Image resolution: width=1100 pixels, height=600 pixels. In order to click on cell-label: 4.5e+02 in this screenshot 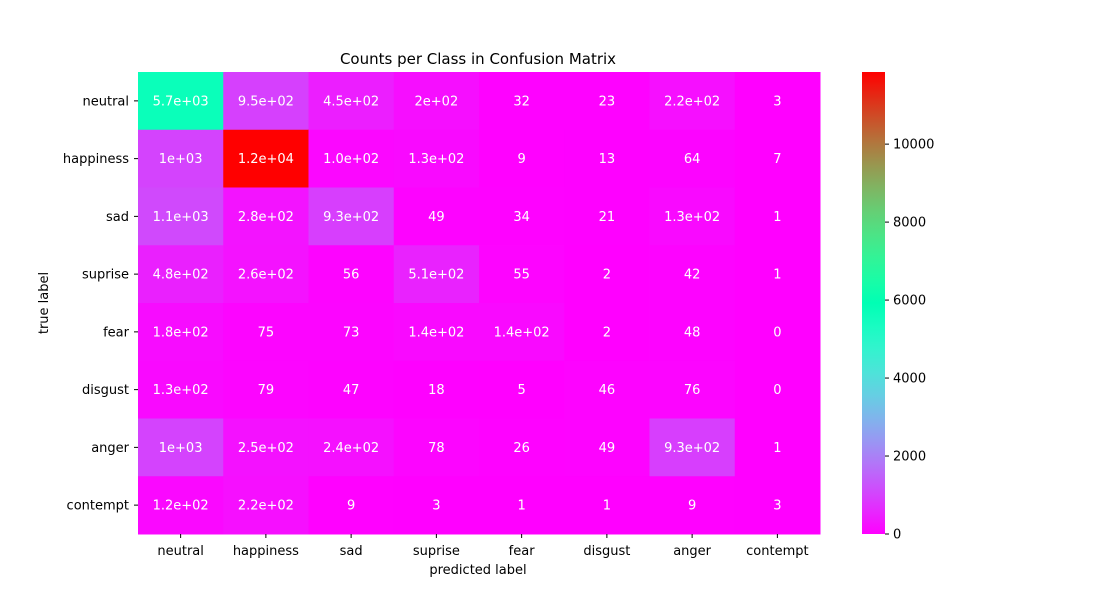, I will do `click(351, 101)`.